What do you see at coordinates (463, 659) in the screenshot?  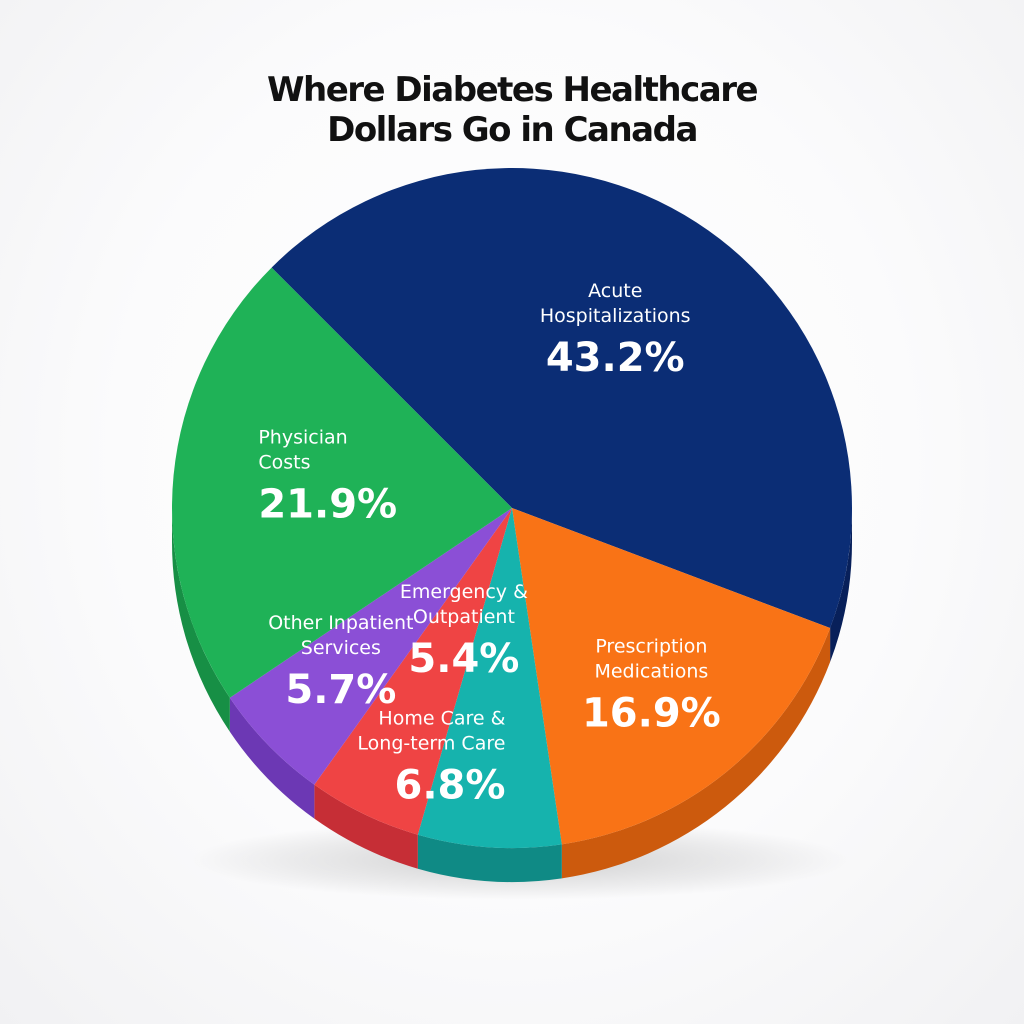 I see `slice-value: 5.4%` at bounding box center [463, 659].